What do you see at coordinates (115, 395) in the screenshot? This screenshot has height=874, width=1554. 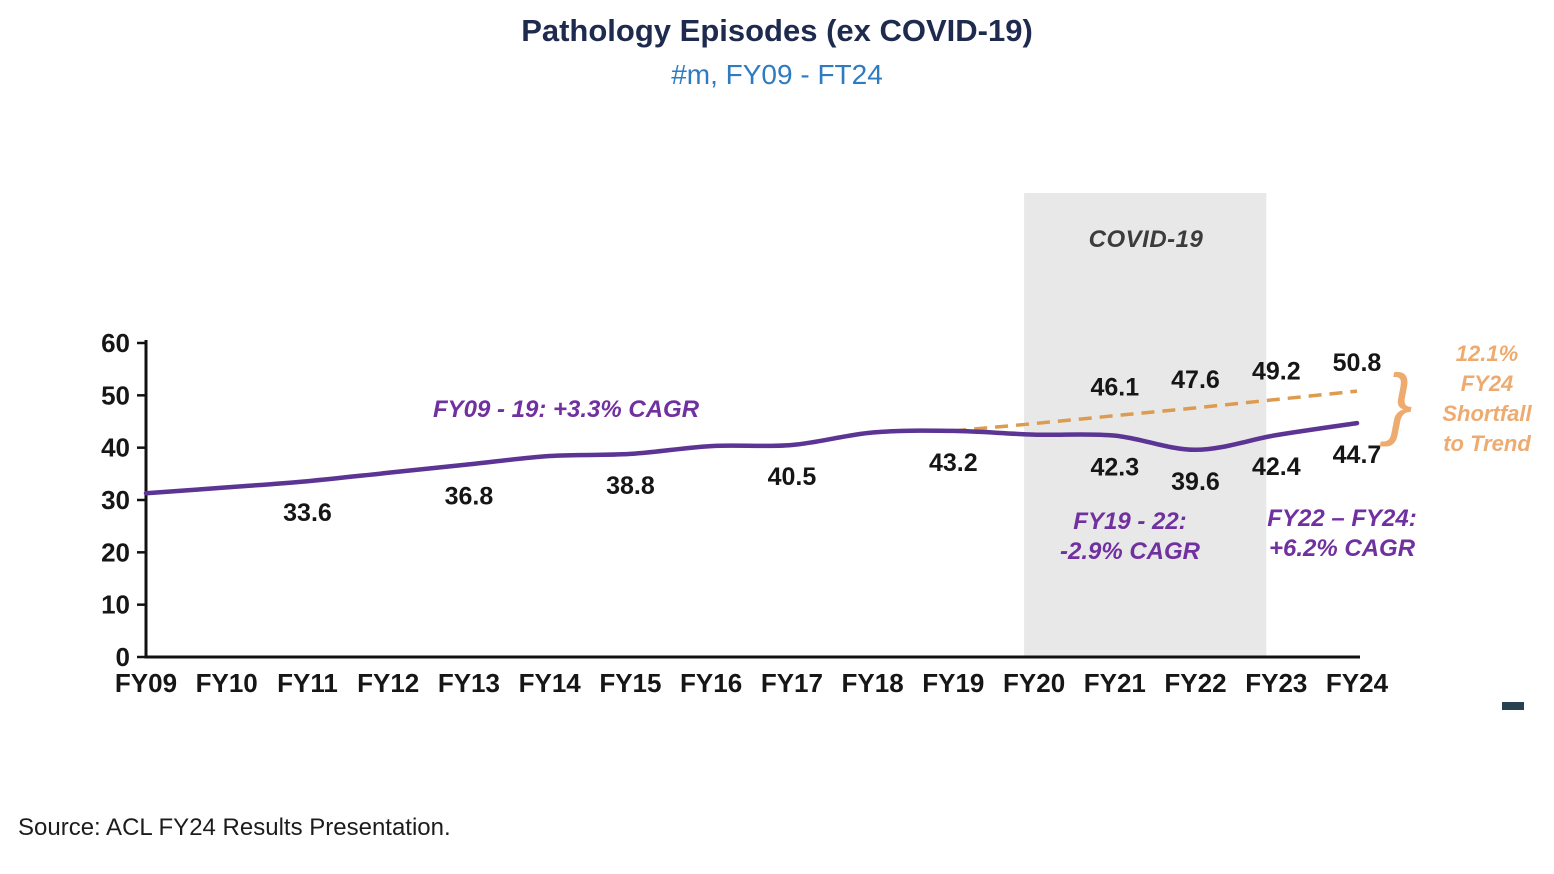 I see `y-tick-label: 50` at bounding box center [115, 395].